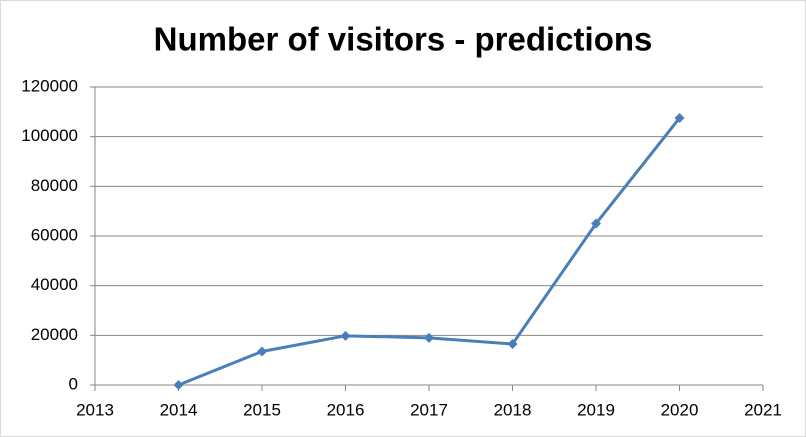 This screenshot has height=437, width=806. What do you see at coordinates (179, 409) in the screenshot?
I see `x-tick-label: 2014` at bounding box center [179, 409].